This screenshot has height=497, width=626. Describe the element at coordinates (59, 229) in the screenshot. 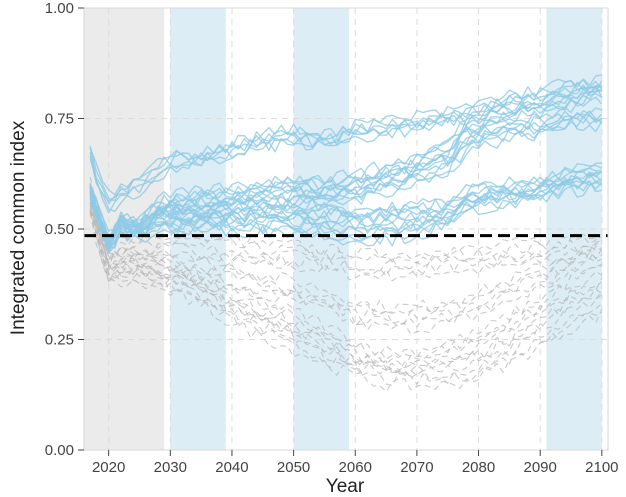

I see `y-tick-label: 0.50` at that location.